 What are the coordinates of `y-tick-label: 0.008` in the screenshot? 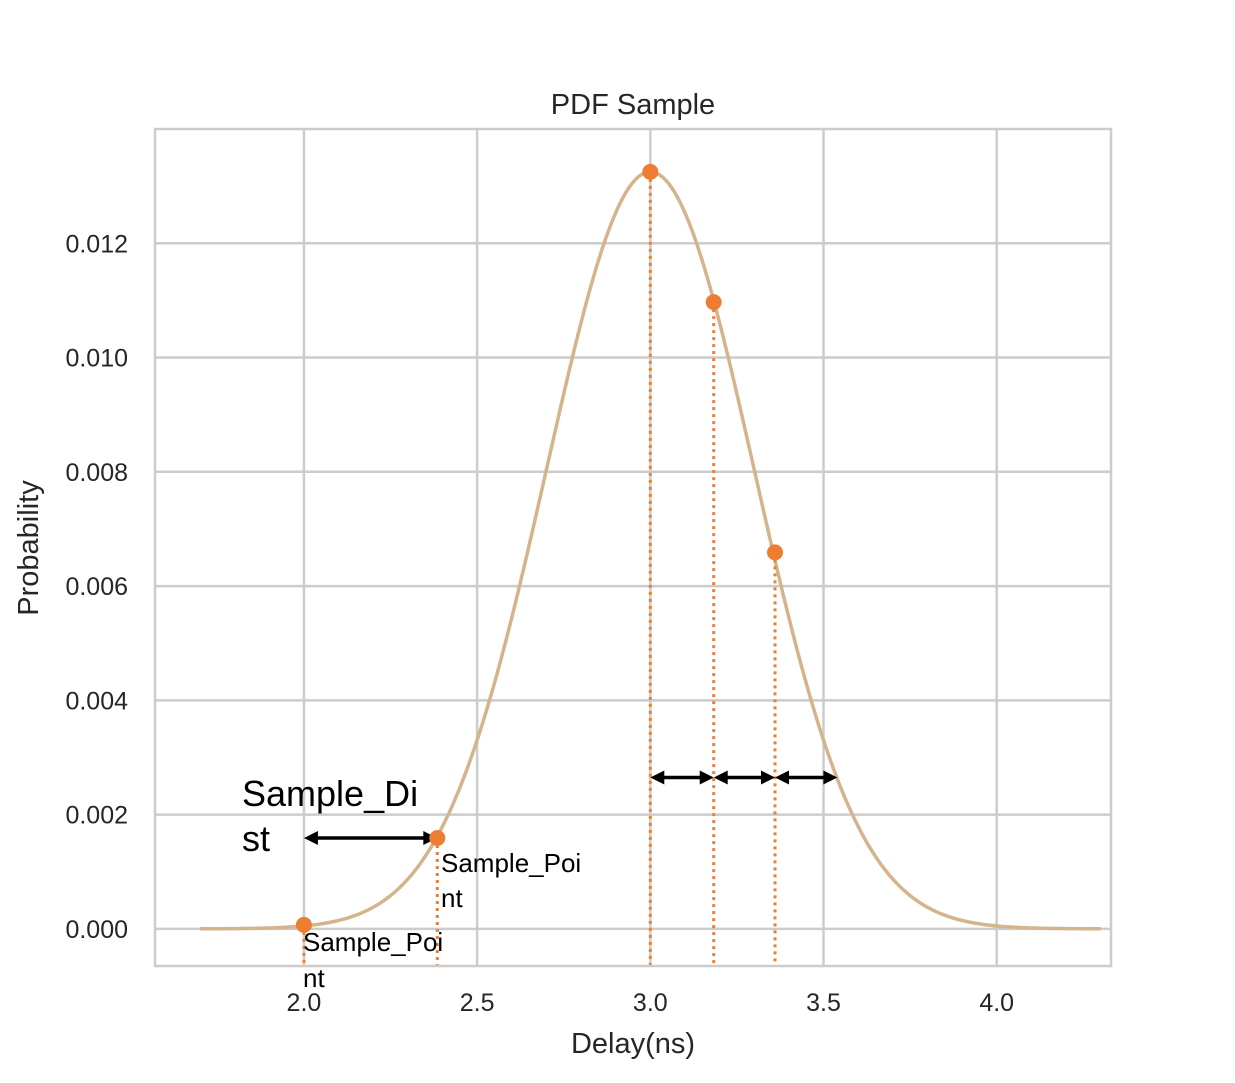 It's located at (96, 473).